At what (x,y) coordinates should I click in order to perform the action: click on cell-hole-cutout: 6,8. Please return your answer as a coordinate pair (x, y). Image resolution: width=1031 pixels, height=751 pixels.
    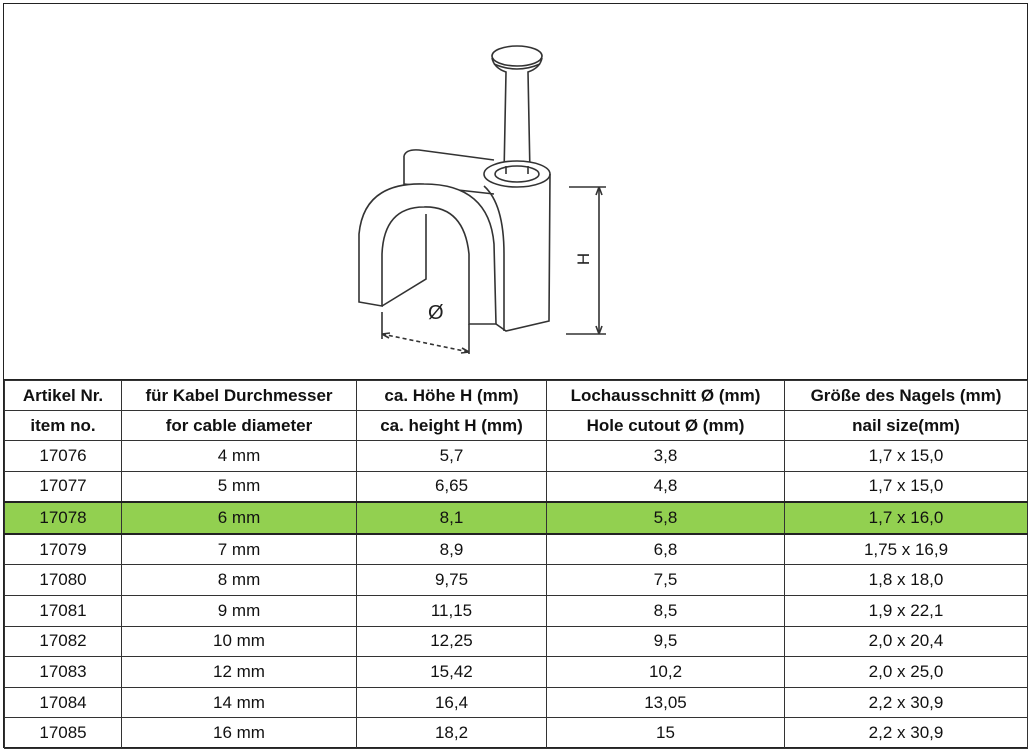
    Looking at the image, I should click on (665, 549).